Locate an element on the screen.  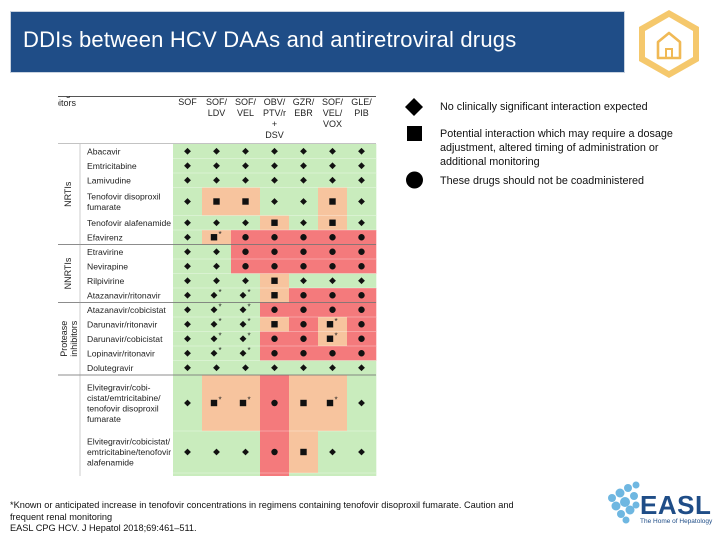
column-header-6: VOX is located at coordinates (332, 124).